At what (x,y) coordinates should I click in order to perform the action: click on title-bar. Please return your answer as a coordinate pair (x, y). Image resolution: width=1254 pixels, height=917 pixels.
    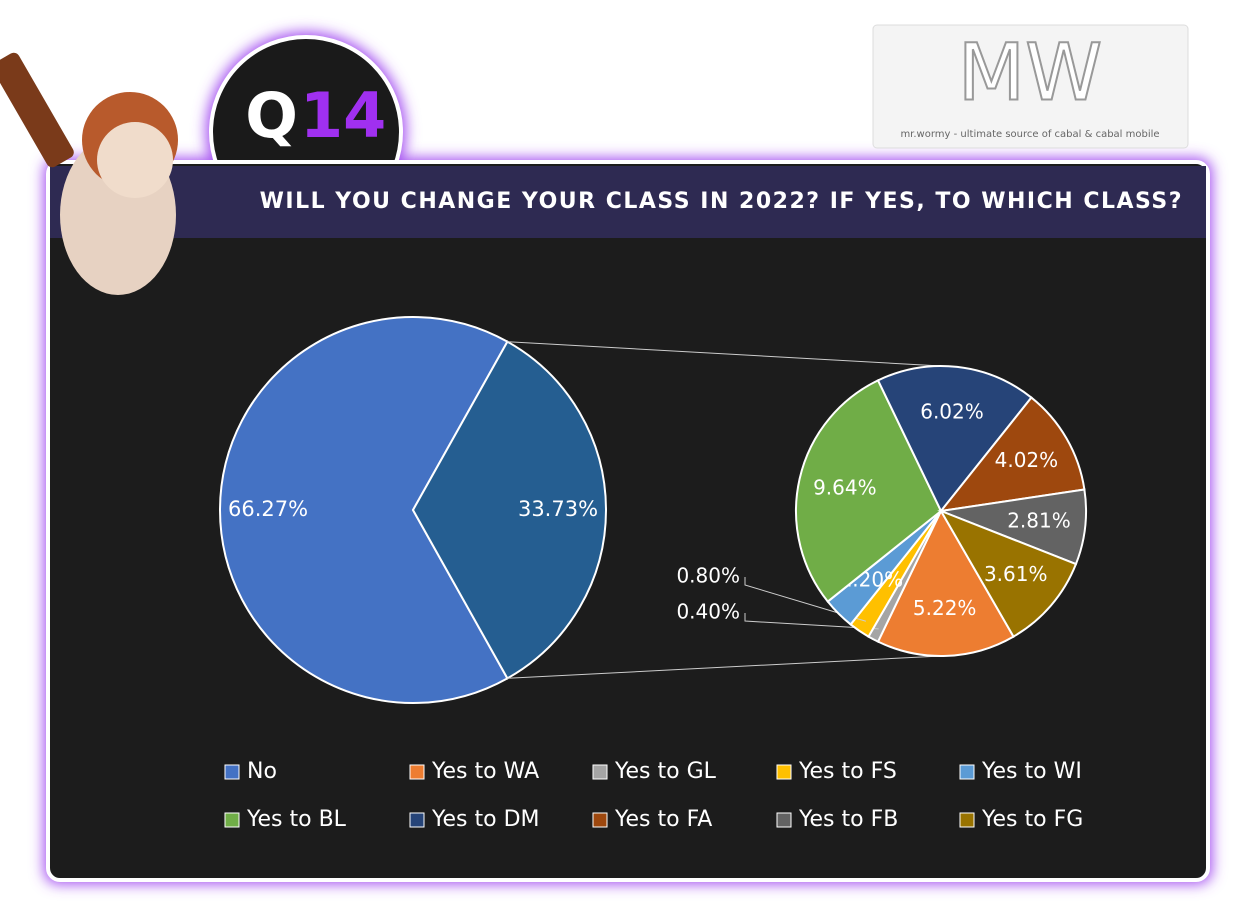
    Looking at the image, I should click on (628, 202).